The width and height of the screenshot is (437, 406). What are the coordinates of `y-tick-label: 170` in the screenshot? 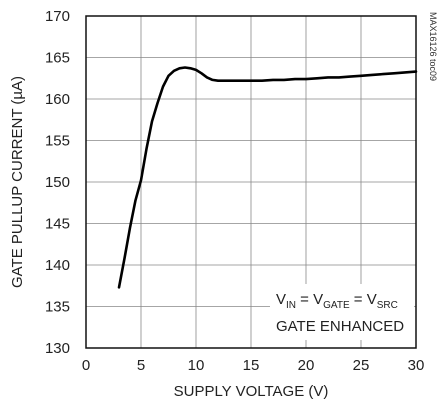 It's located at (57, 16).